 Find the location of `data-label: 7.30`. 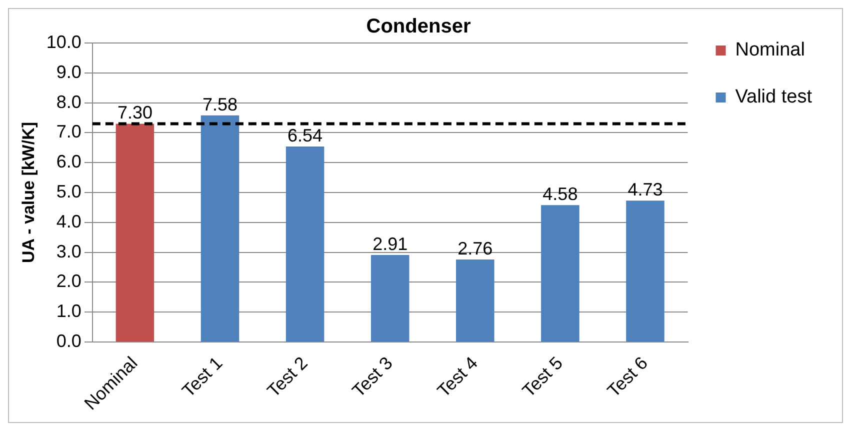

data-label: 7.30 is located at coordinates (134, 112).